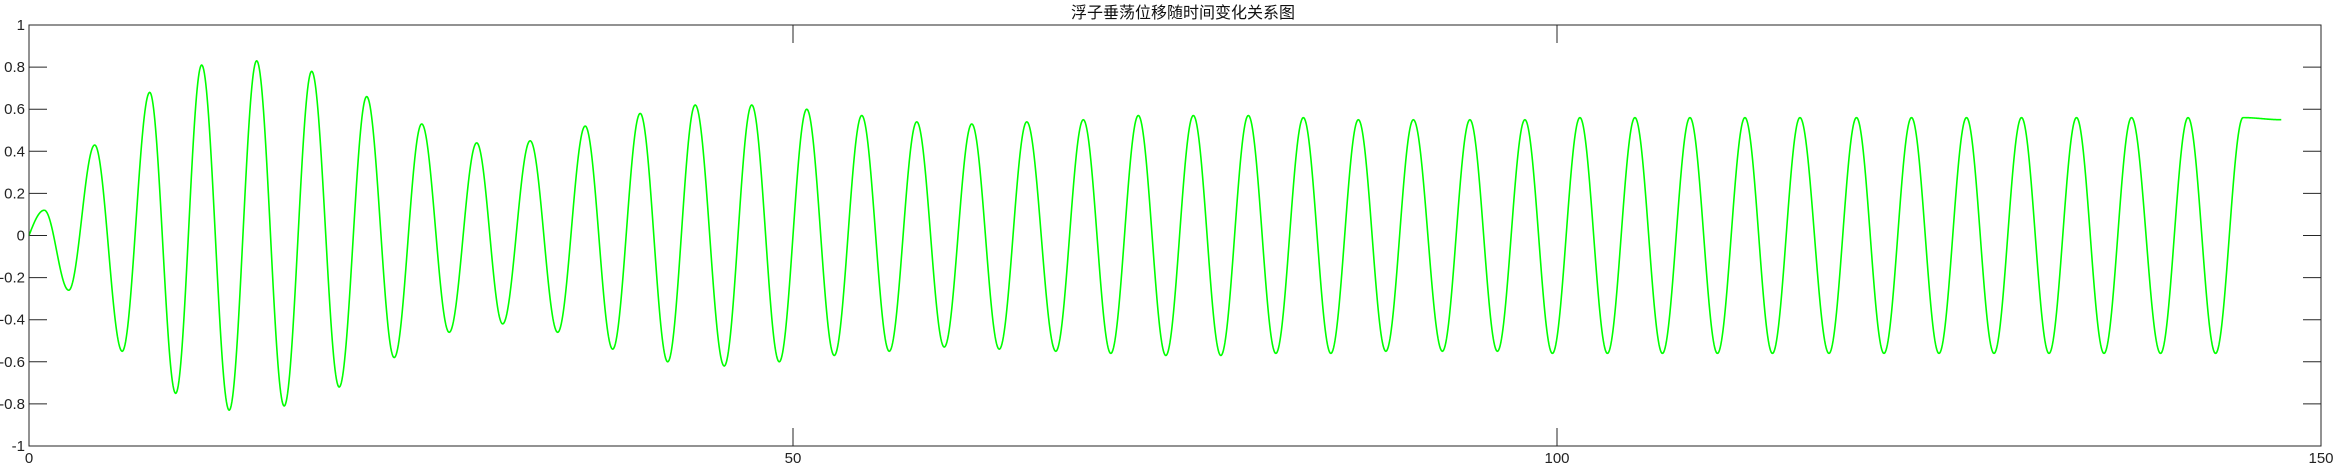  Describe the element at coordinates (1183, 12) in the screenshot. I see `chart-title: 浮子垂荡位移随时间变化关系图` at that location.